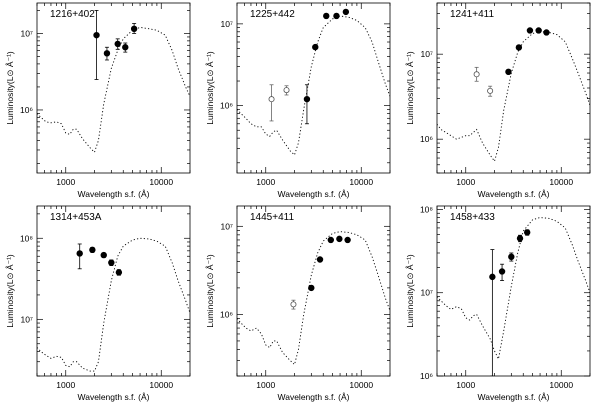 The width and height of the screenshot is (600, 406). What do you see at coordinates (272, 14) in the screenshot?
I see `panel-title: 1225+442` at bounding box center [272, 14].